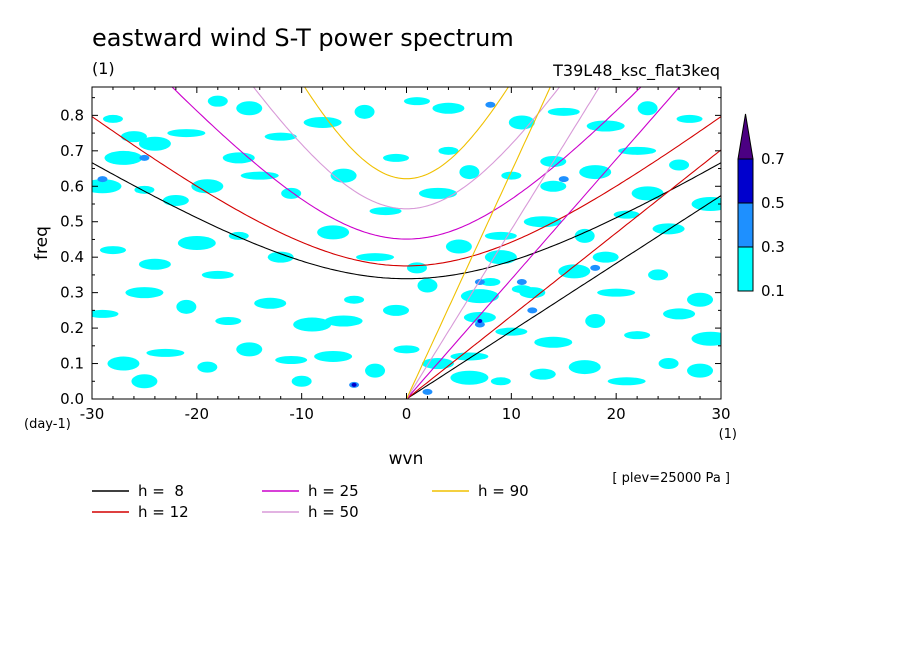  I want to click on y-tick-label: 0.4, so click(72, 257).